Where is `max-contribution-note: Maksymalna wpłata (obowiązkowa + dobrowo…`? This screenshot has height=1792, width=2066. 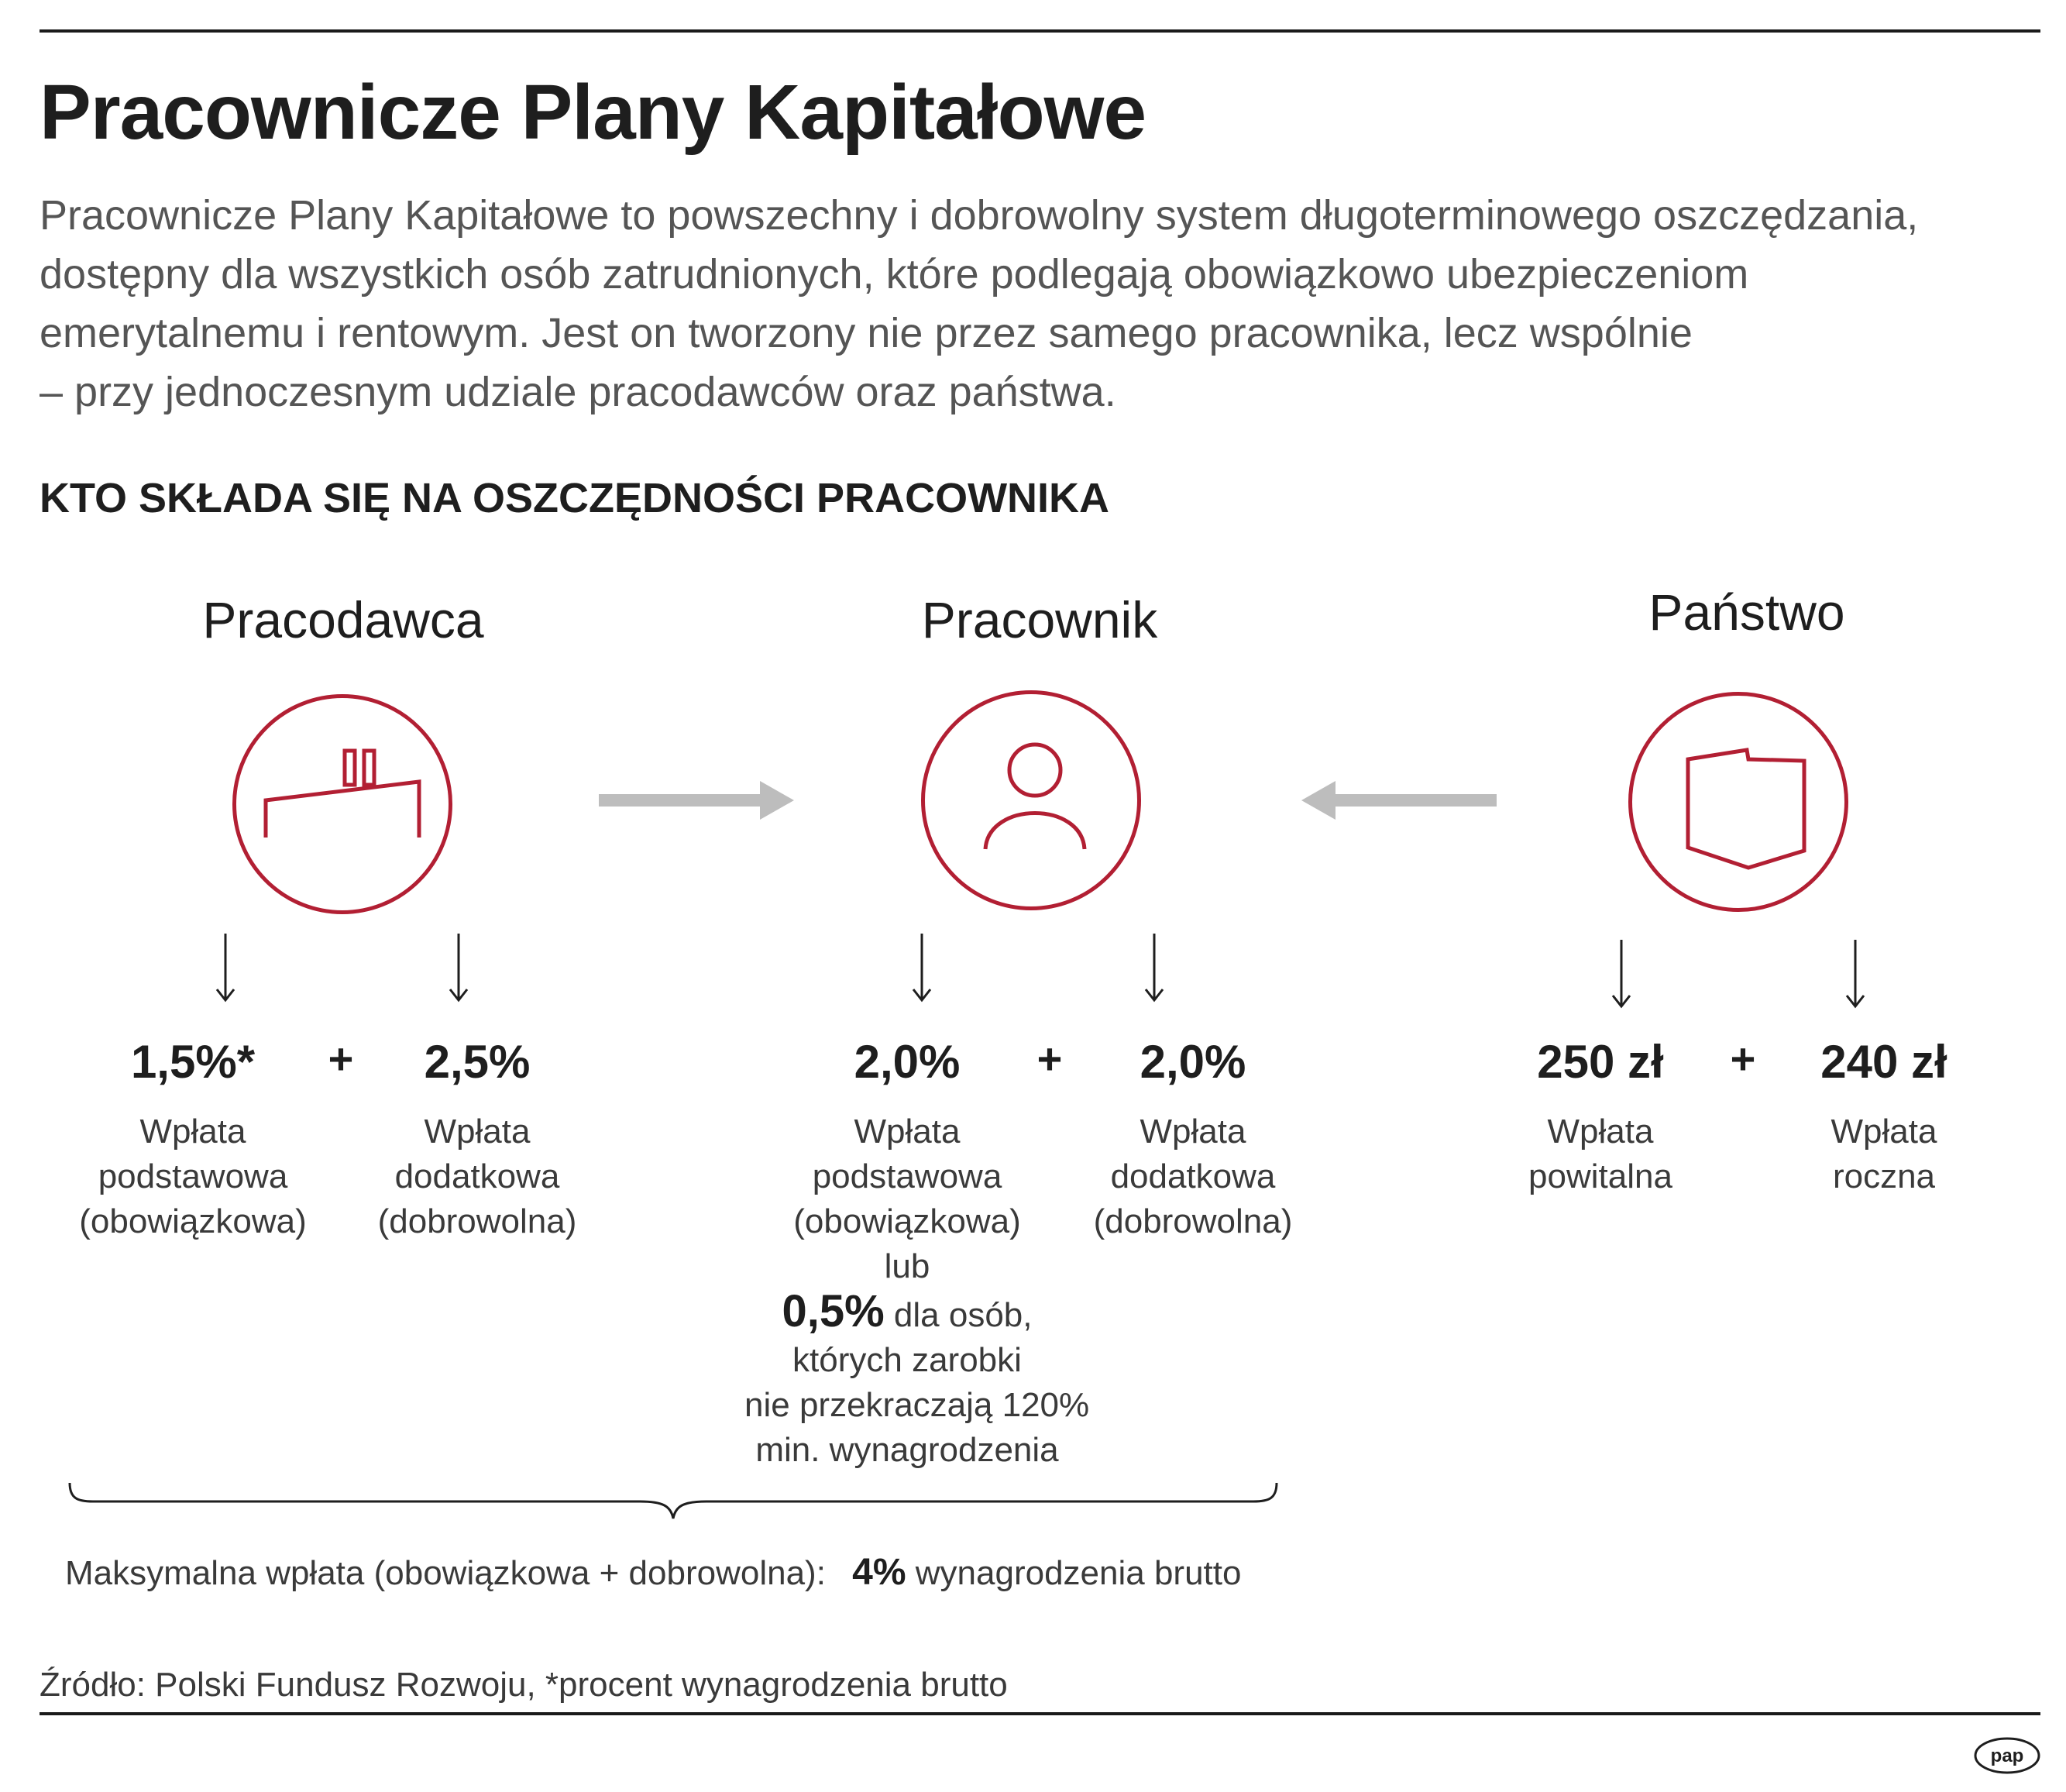 max-contribution-note: Maksymalna wpłata (obowiązkowa + dobrowo… is located at coordinates (653, 1572).